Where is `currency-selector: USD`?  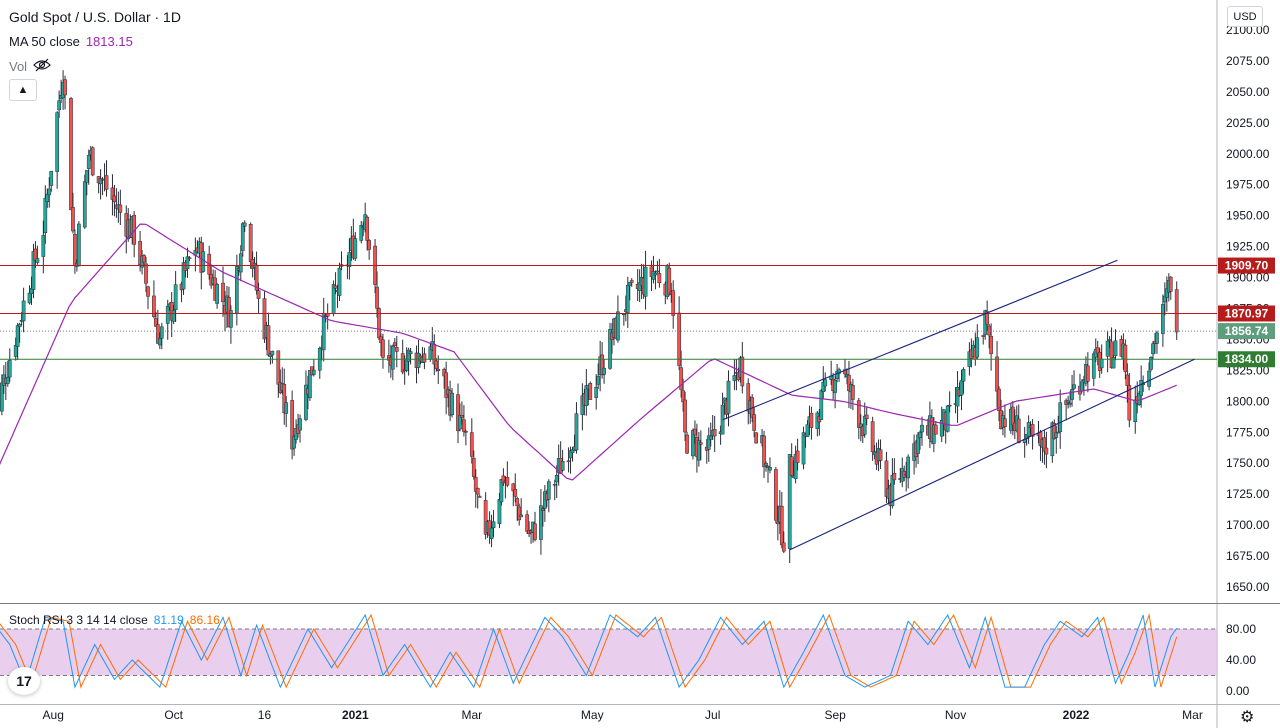 currency-selector: USD is located at coordinates (1245, 16).